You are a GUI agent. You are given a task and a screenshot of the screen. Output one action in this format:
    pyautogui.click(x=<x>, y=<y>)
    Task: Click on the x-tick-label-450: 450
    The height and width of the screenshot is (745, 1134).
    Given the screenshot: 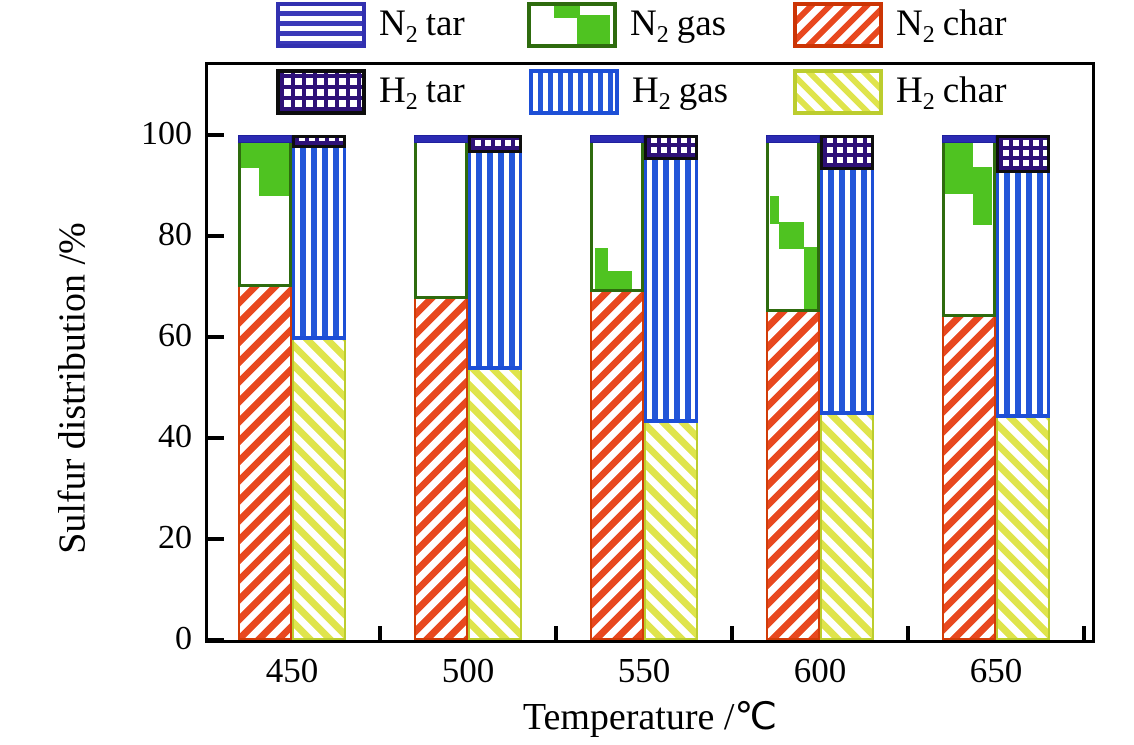 What is the action you would take?
    pyautogui.click(x=292, y=670)
    